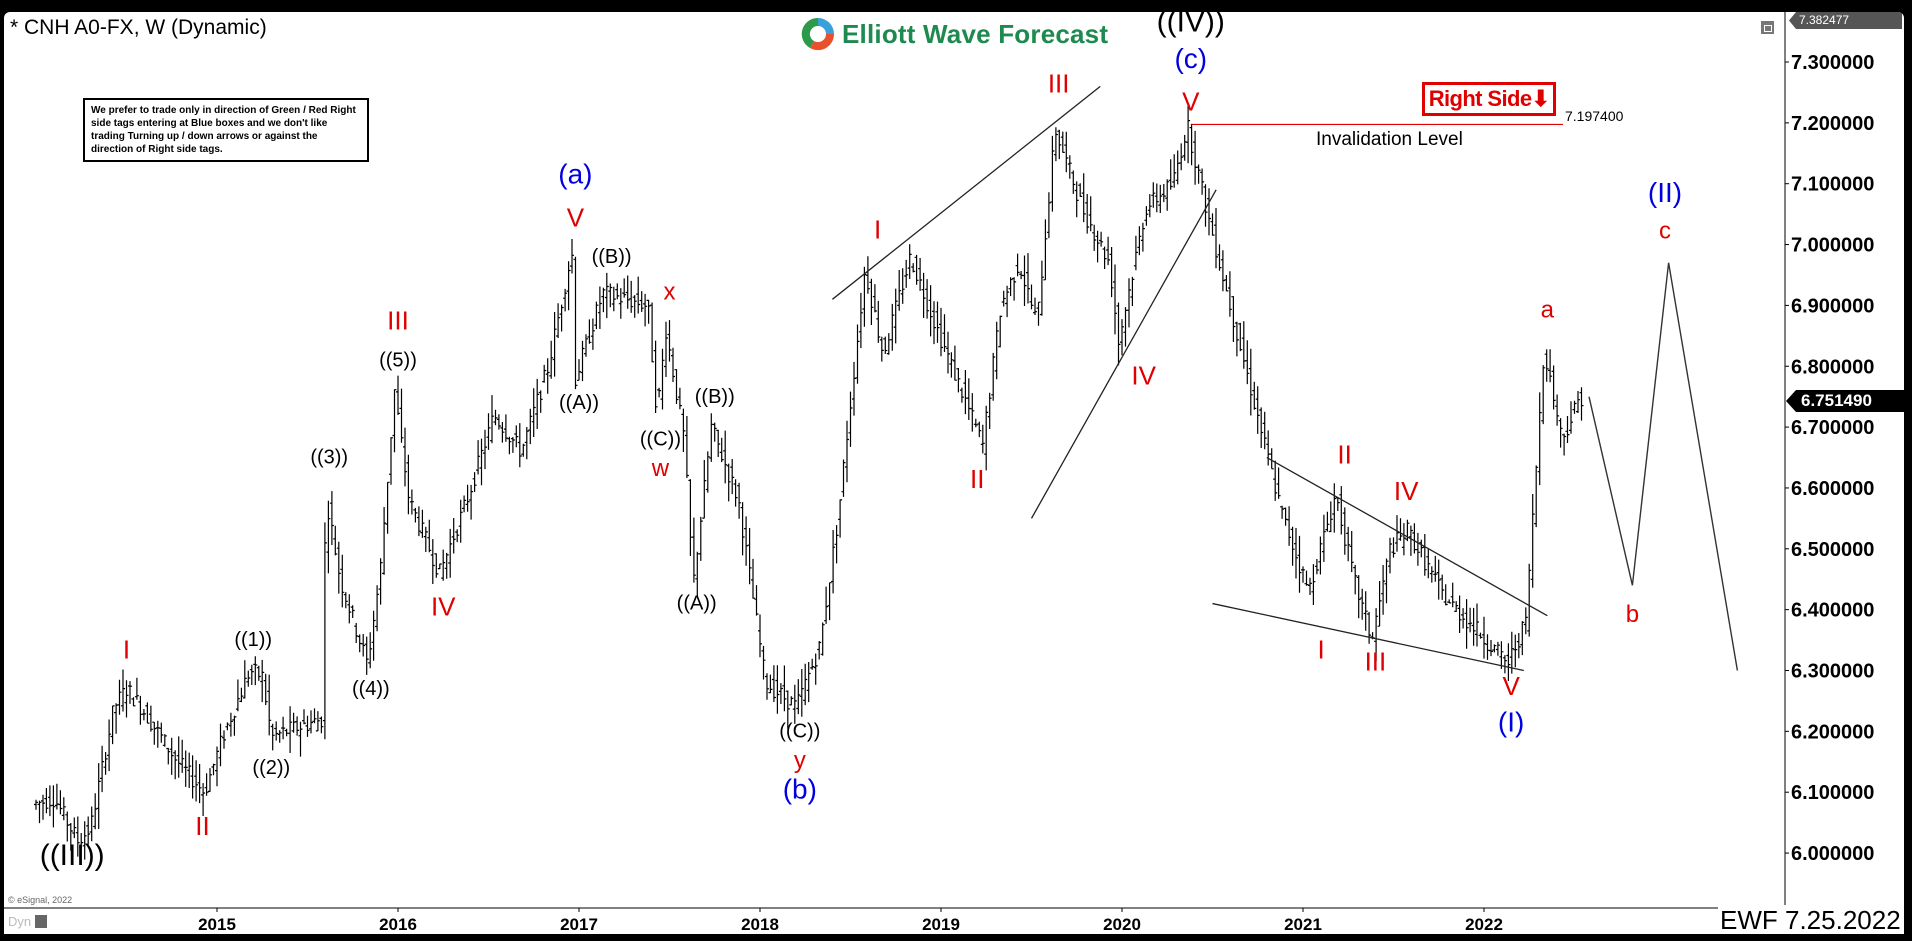 This screenshot has height=941, width=1912. I want to click on y-tick-label: 6.600000, so click(1832, 489).